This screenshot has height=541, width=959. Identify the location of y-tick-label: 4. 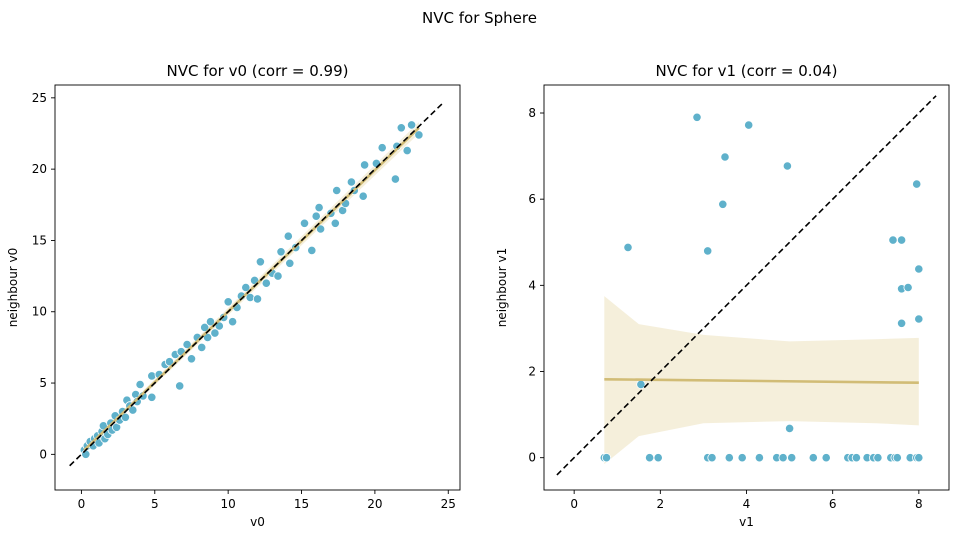
(532, 285).